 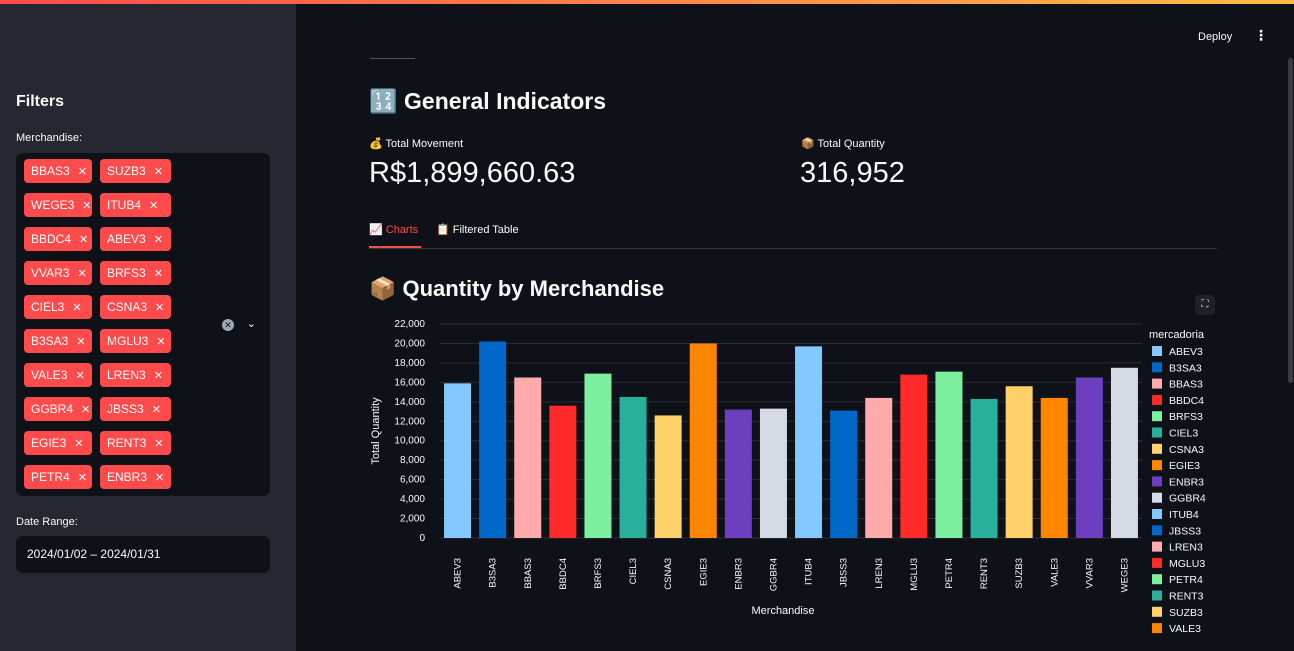 What do you see at coordinates (135, 443) in the screenshot?
I see `tag-rent3: RENT3 ✕` at bounding box center [135, 443].